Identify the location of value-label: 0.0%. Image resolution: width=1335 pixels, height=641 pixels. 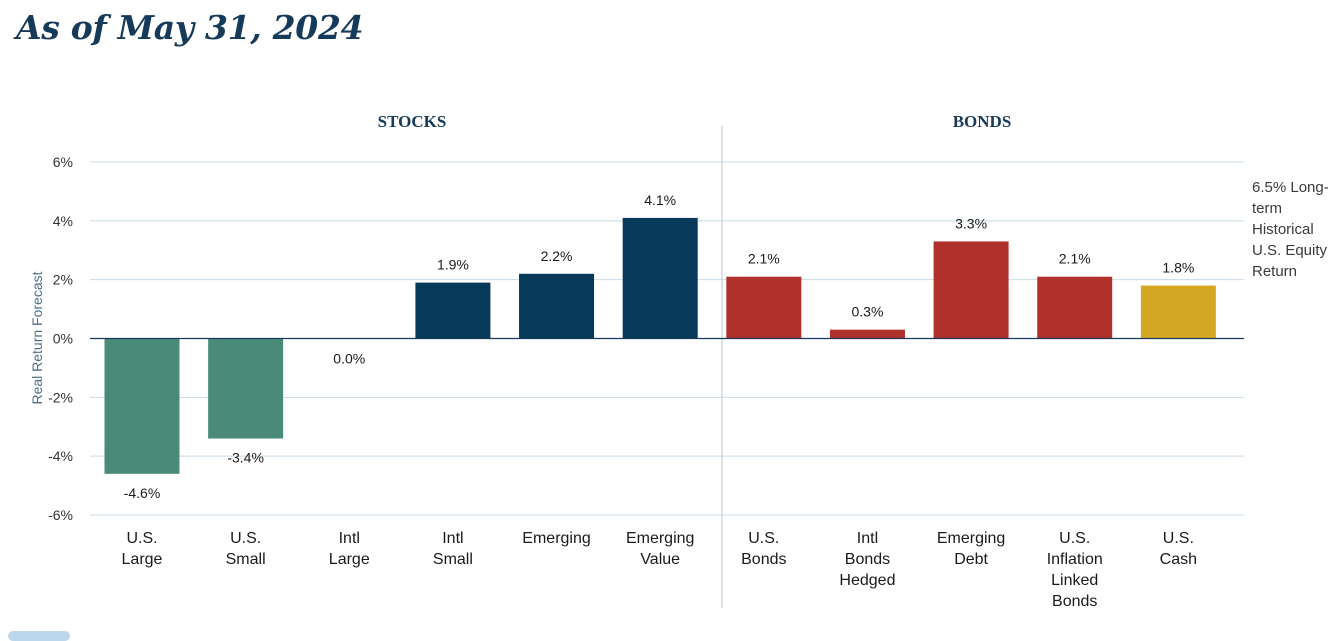
(349, 359).